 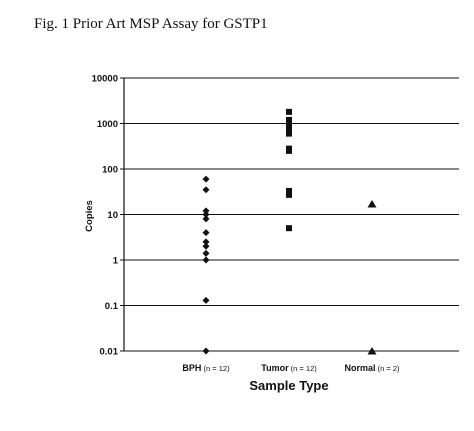 I want to click on category-sample-size: (n = 2), so click(x=388, y=368).